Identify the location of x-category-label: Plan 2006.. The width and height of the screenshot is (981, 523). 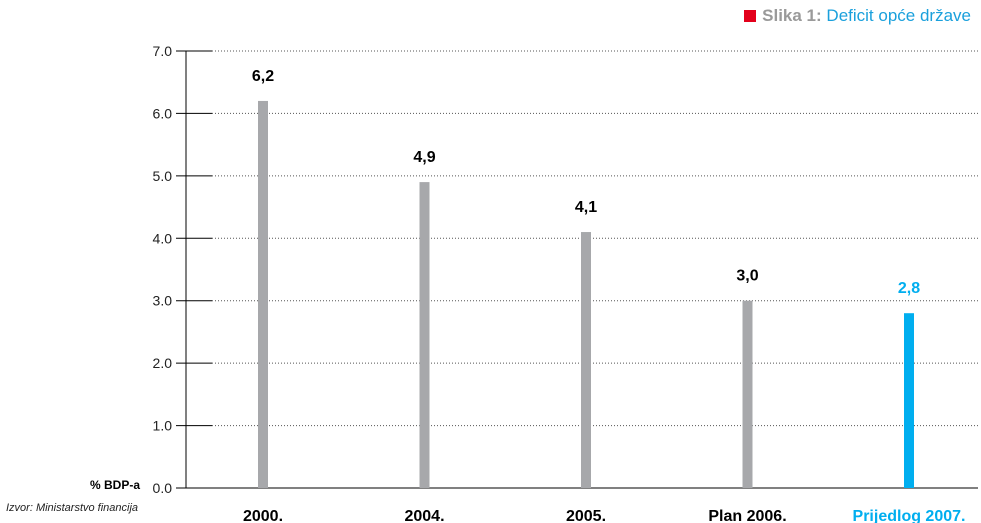
(747, 515).